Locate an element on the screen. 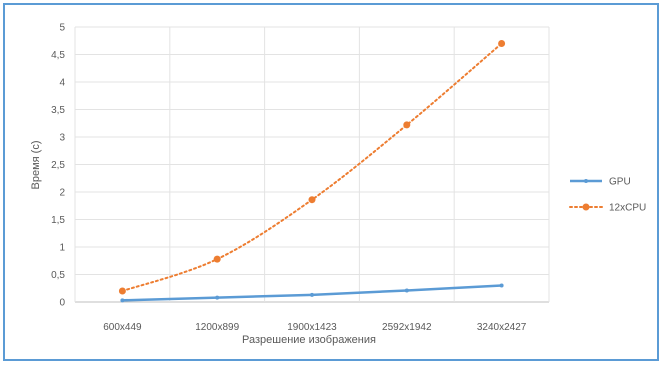 Image resolution: width=665 pixels, height=367 pixels. y-tick-label: 1,5 is located at coordinates (58, 220).